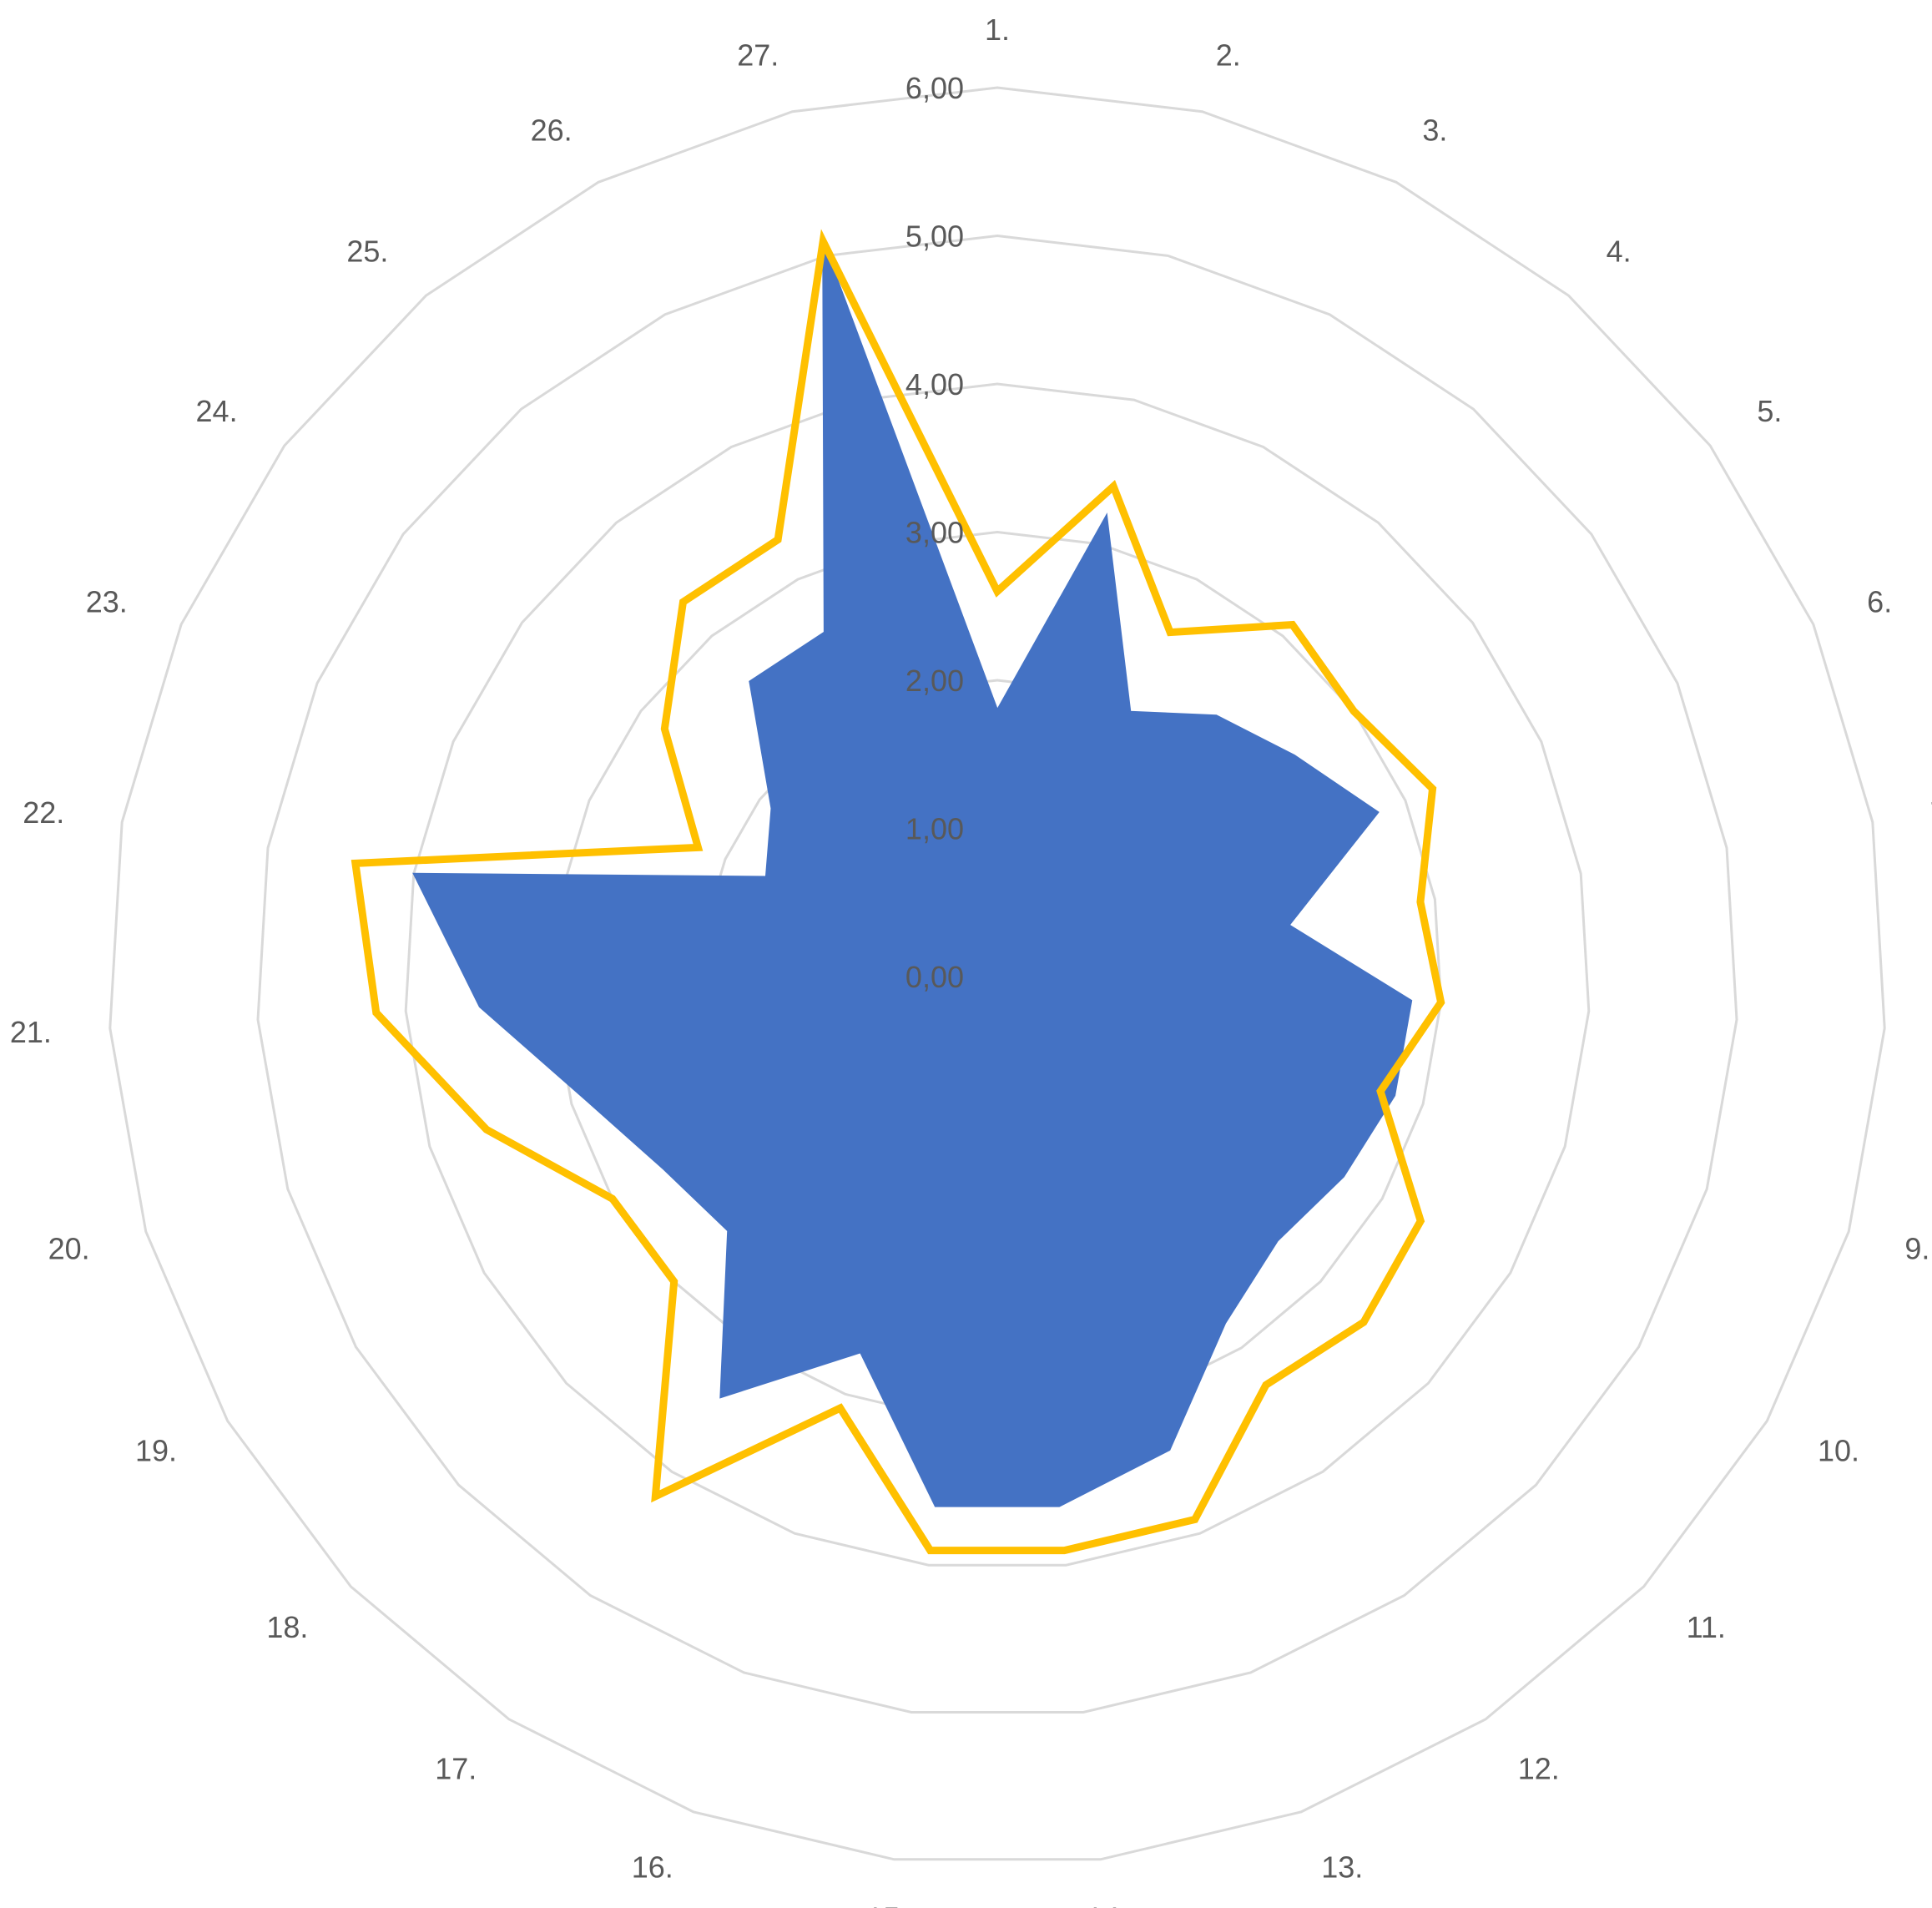  I want to click on category-label: 16., so click(653, 1867).